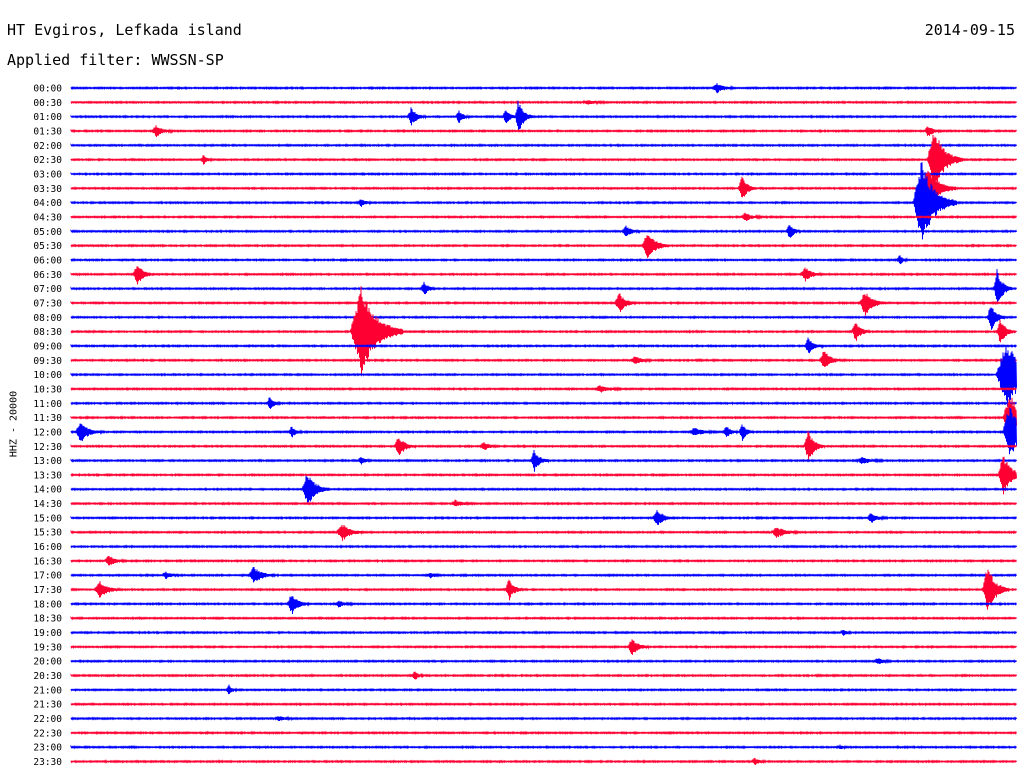 The image size is (1024, 780). Describe the element at coordinates (47, 389) in the screenshot. I see `row-tick-label: 10:30` at that location.